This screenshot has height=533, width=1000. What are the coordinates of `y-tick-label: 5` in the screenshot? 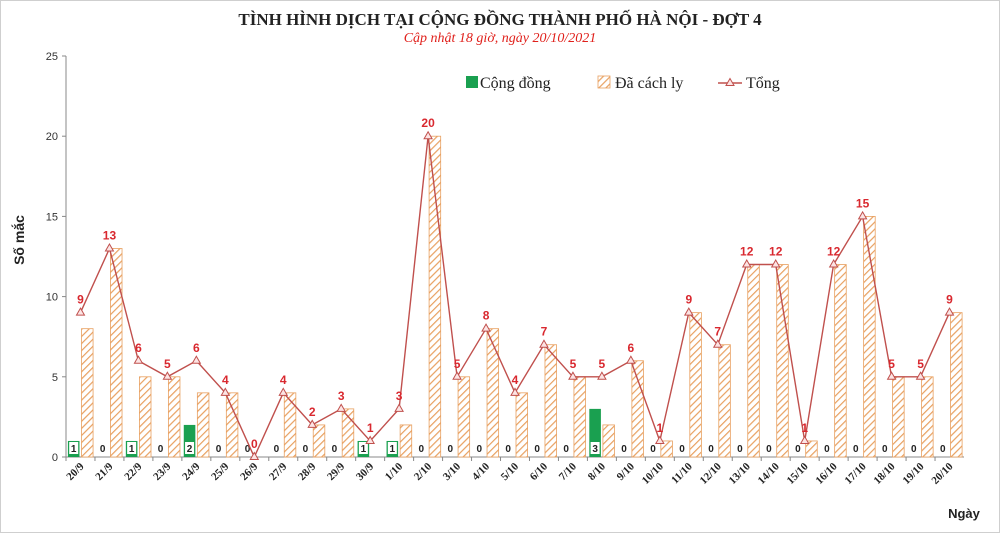 It's located at (55, 378).